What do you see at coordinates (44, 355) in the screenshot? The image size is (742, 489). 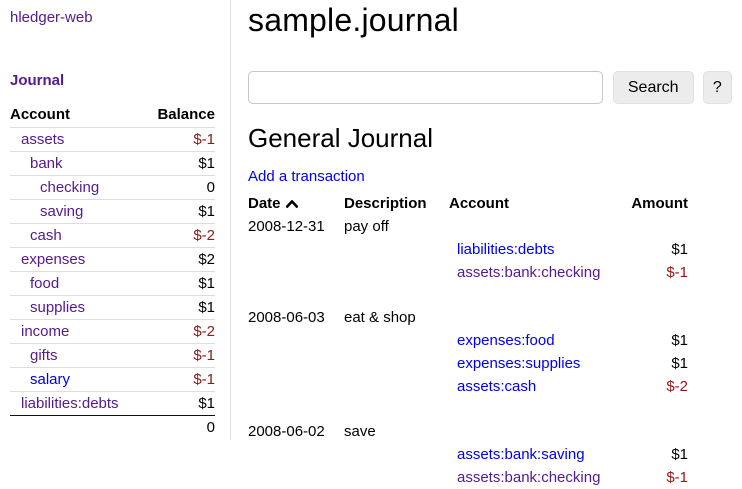 I see `account-link: gifts` at bounding box center [44, 355].